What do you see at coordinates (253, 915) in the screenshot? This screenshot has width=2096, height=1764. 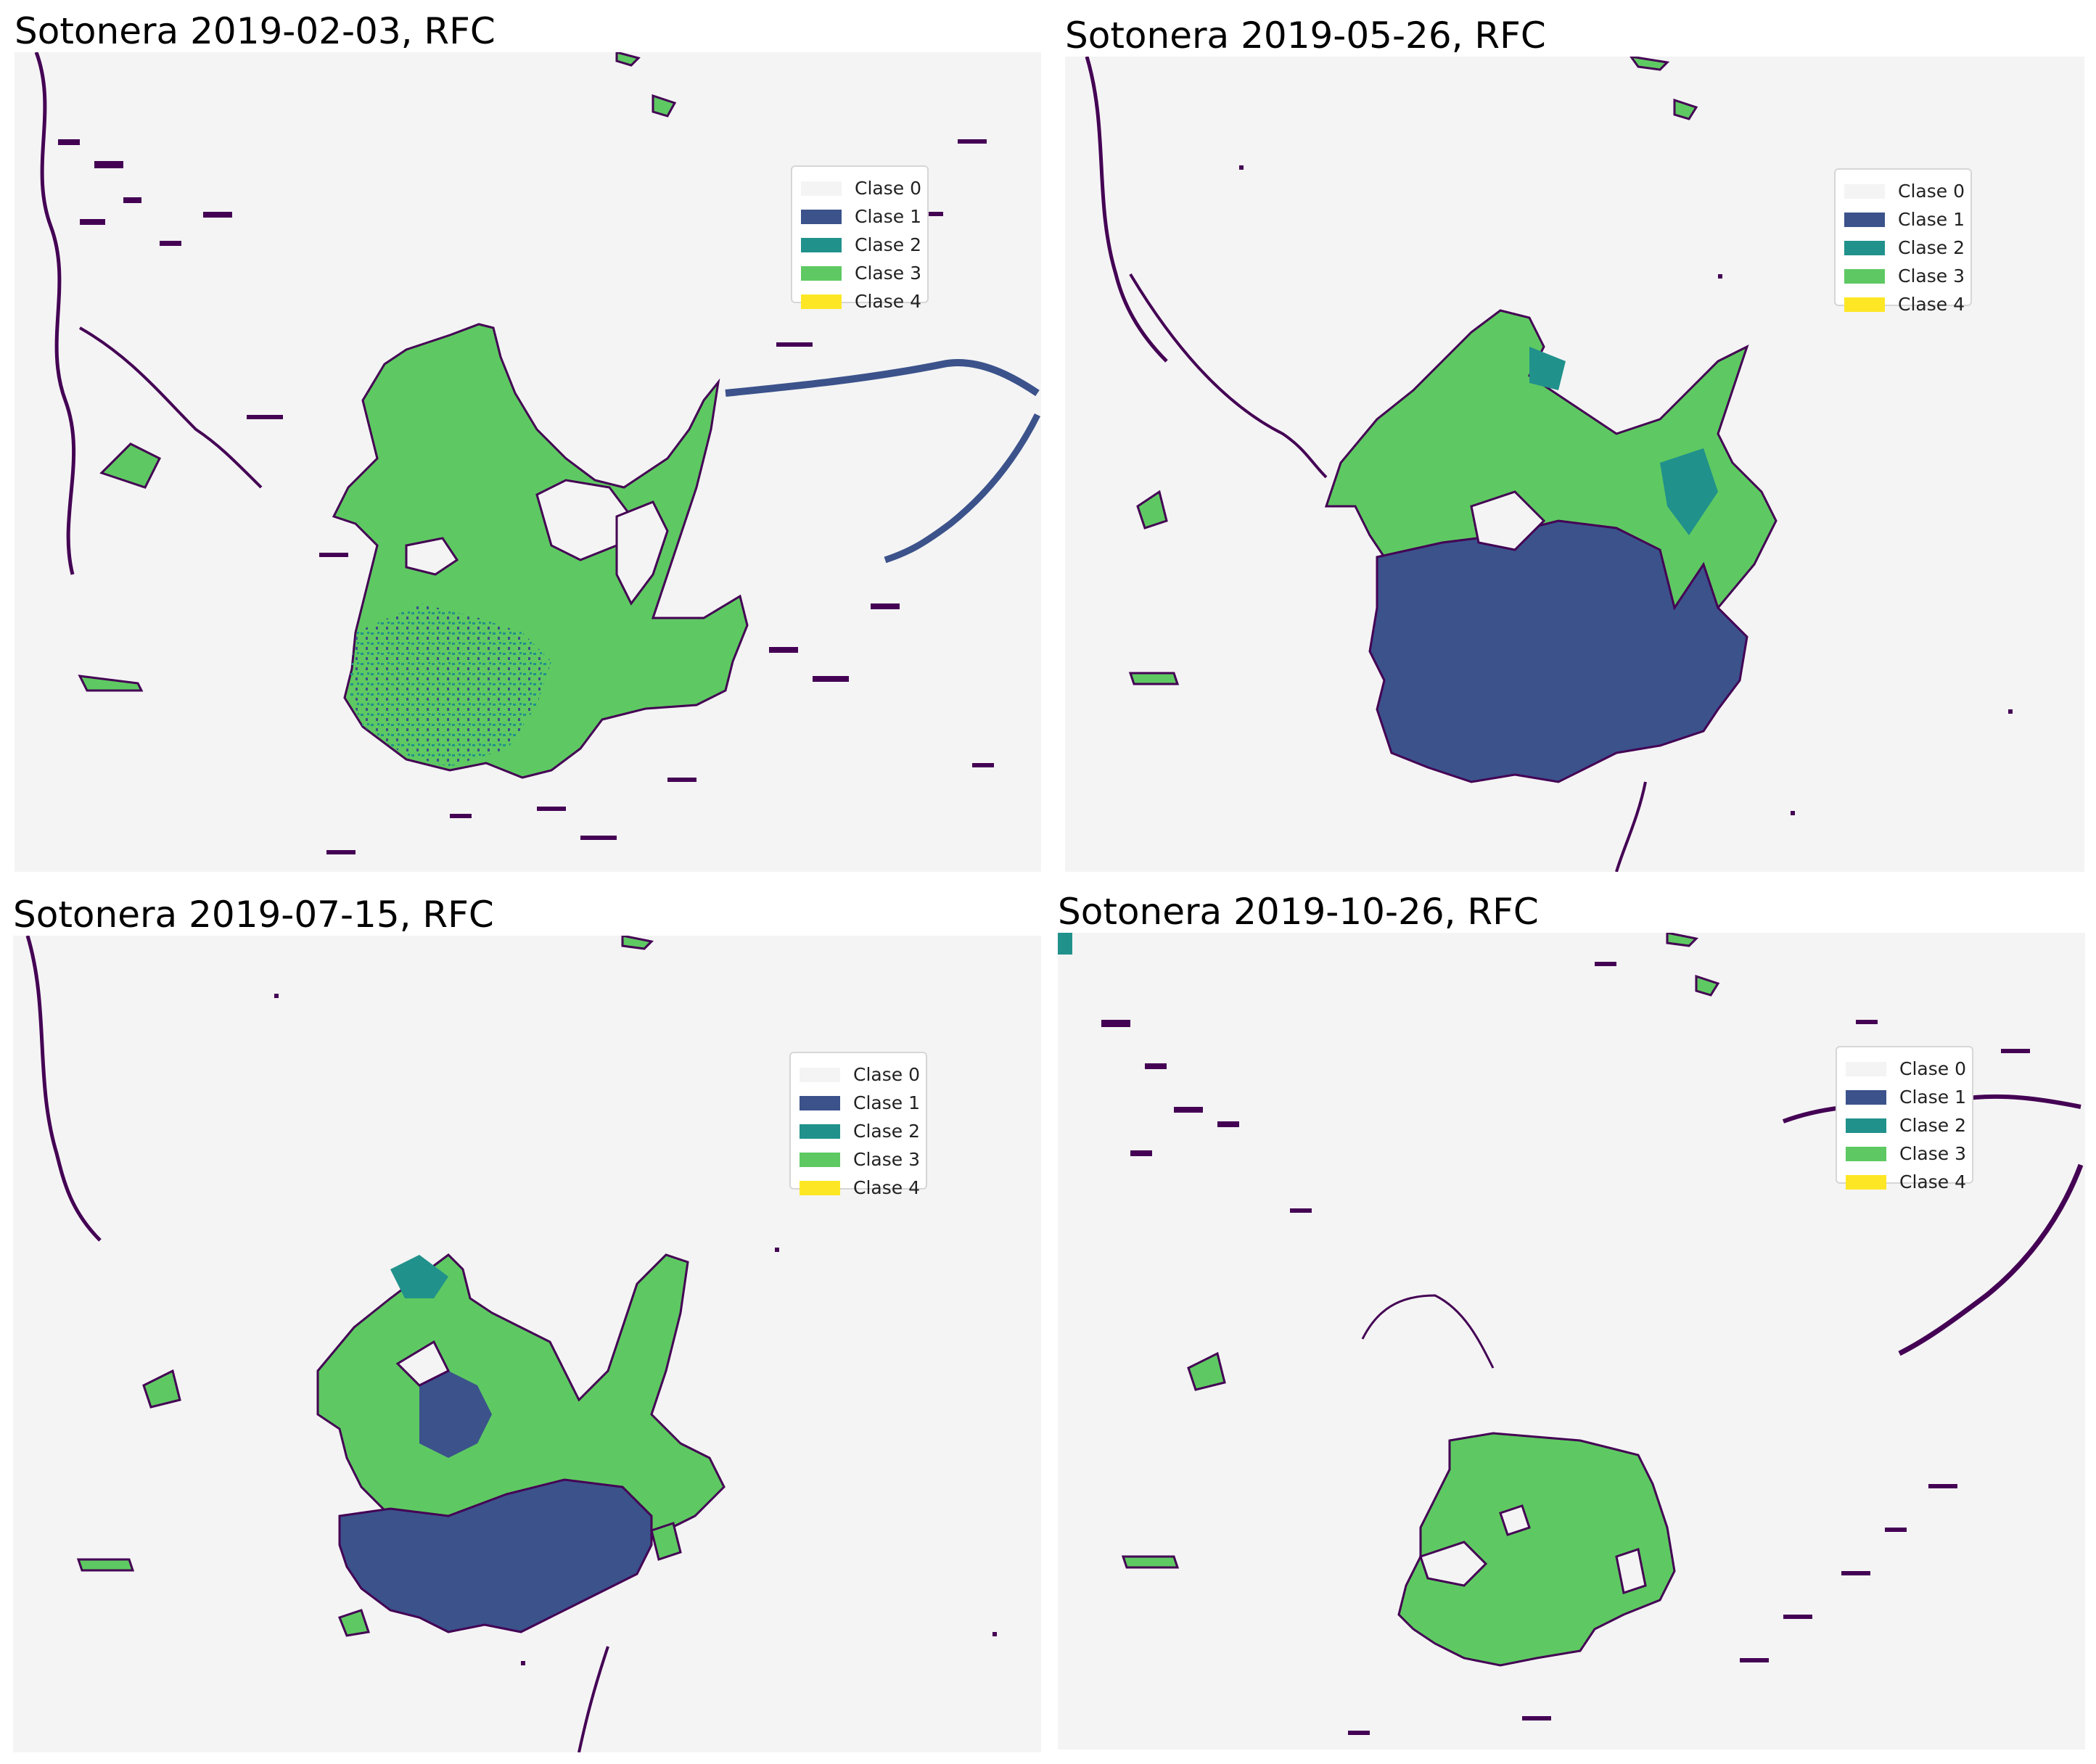 I see `panel-title: Sotonera 2019-07-15, RFC` at bounding box center [253, 915].